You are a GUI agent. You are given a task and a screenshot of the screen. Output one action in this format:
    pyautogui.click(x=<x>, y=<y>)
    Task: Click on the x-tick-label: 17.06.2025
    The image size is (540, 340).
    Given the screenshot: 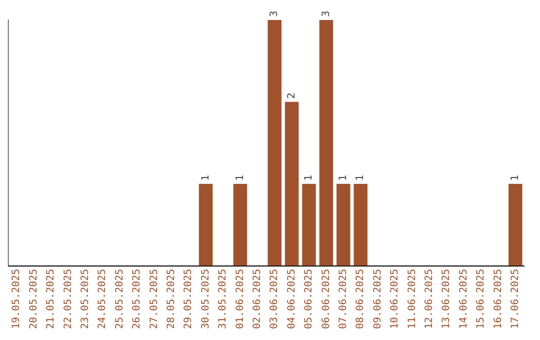 What is the action you would take?
    pyautogui.click(x=515, y=299)
    